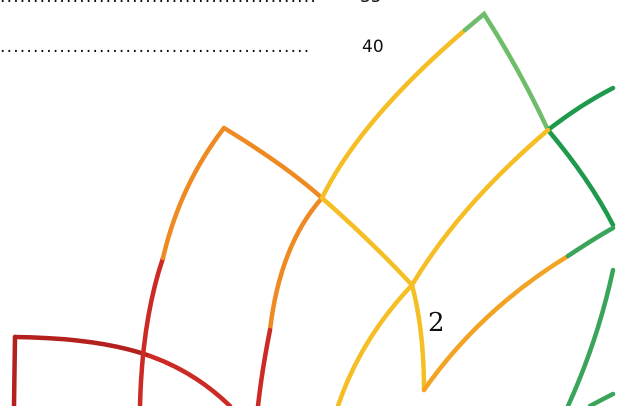 The width and height of the screenshot is (617, 406). I want to click on arc-darkgreen-right, so click(580, 177).